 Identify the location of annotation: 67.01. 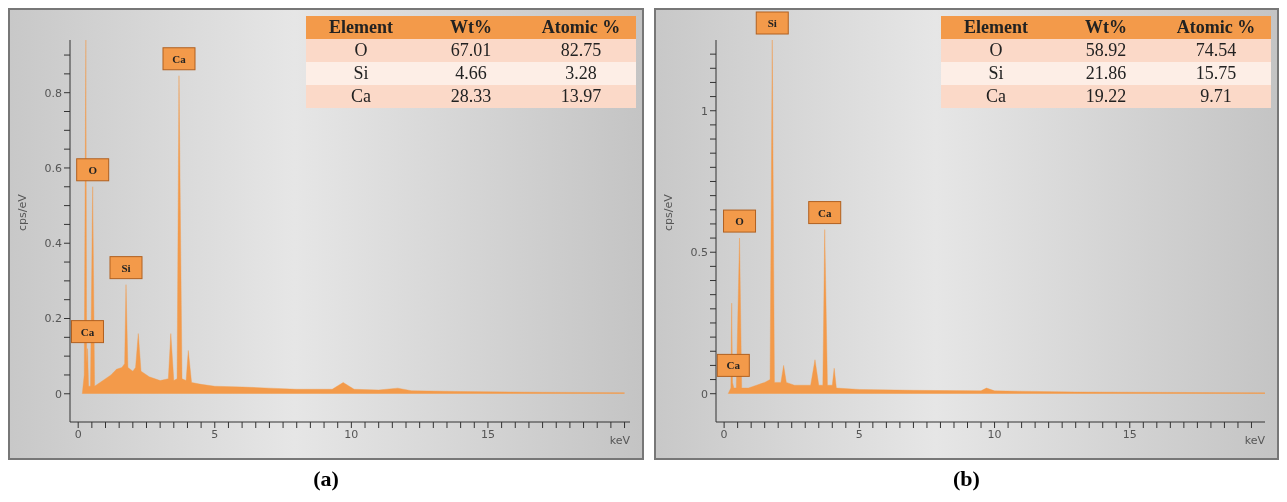
(471, 50).